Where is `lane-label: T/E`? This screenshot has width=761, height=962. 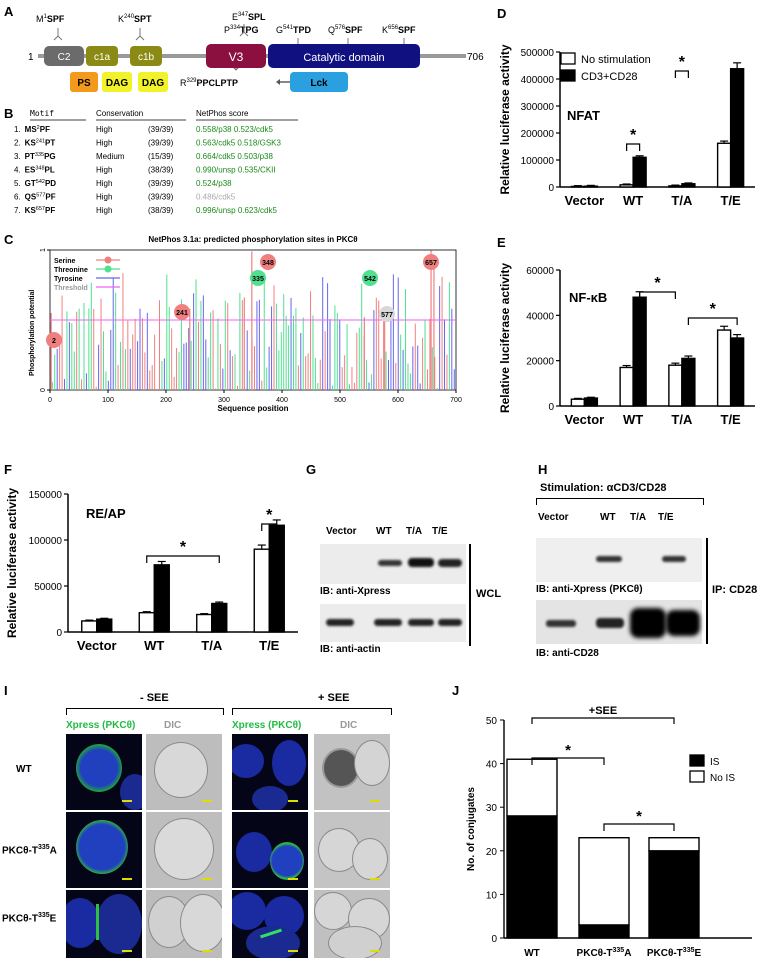 lane-label: T/E is located at coordinates (666, 517).